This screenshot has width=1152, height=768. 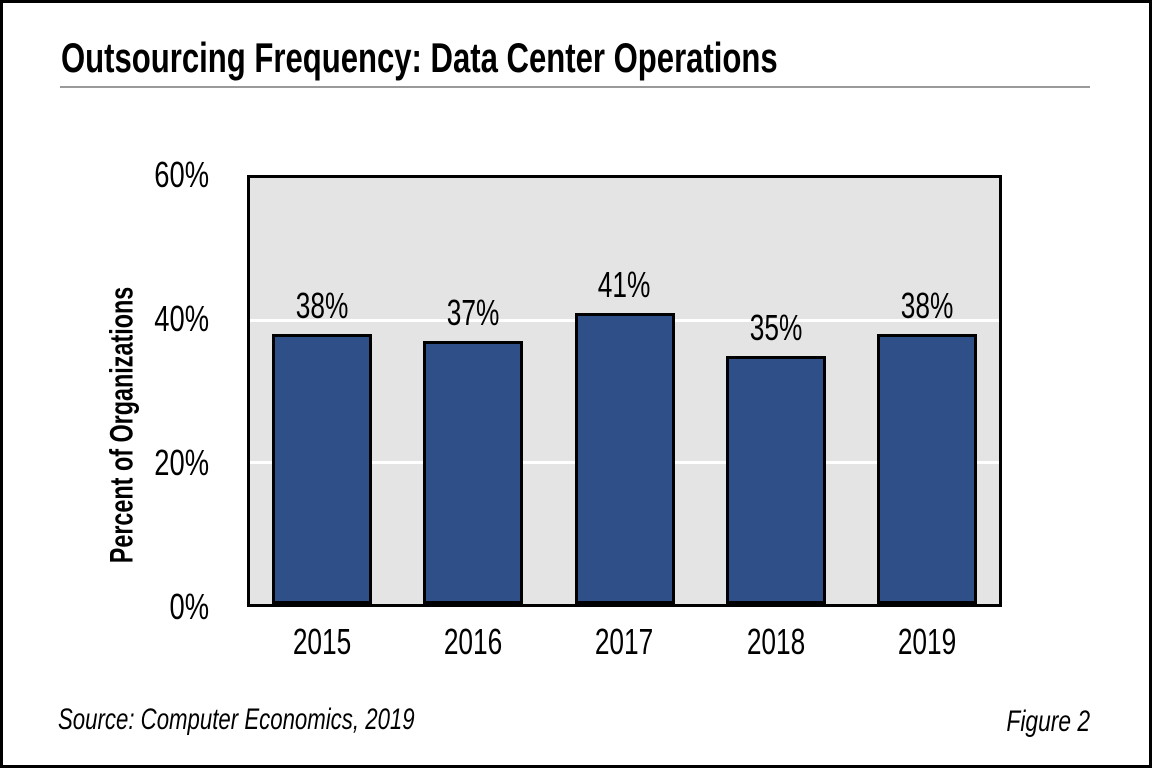 What do you see at coordinates (104, 607) in the screenshot?
I see `y-tick-label-0: 0%` at bounding box center [104, 607].